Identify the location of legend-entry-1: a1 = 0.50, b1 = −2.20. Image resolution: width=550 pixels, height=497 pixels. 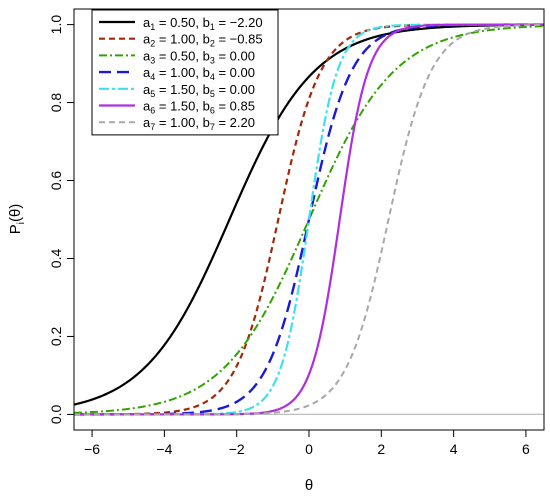
(203, 23).